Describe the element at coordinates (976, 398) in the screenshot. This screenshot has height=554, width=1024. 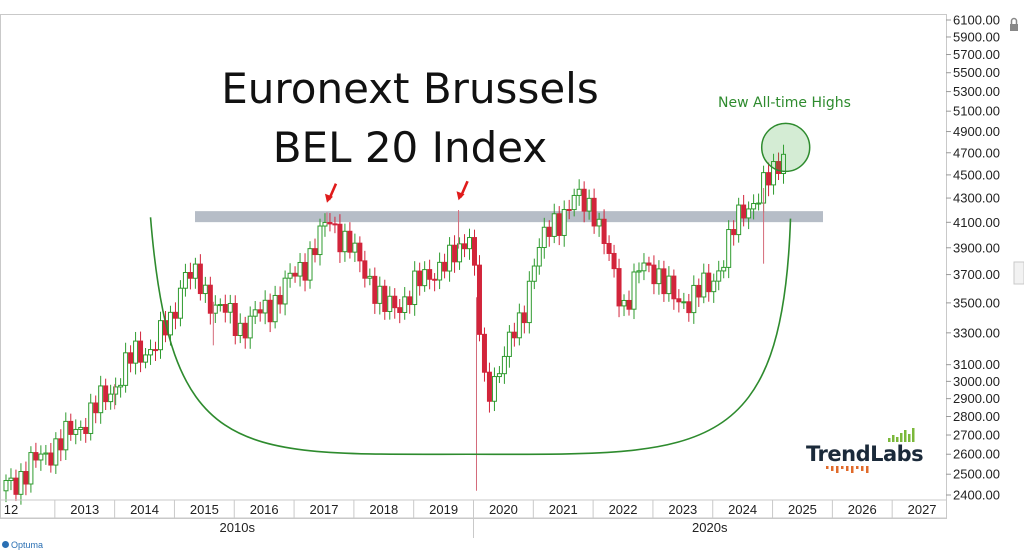
I see `y-tick-label: 2900.00` at that location.